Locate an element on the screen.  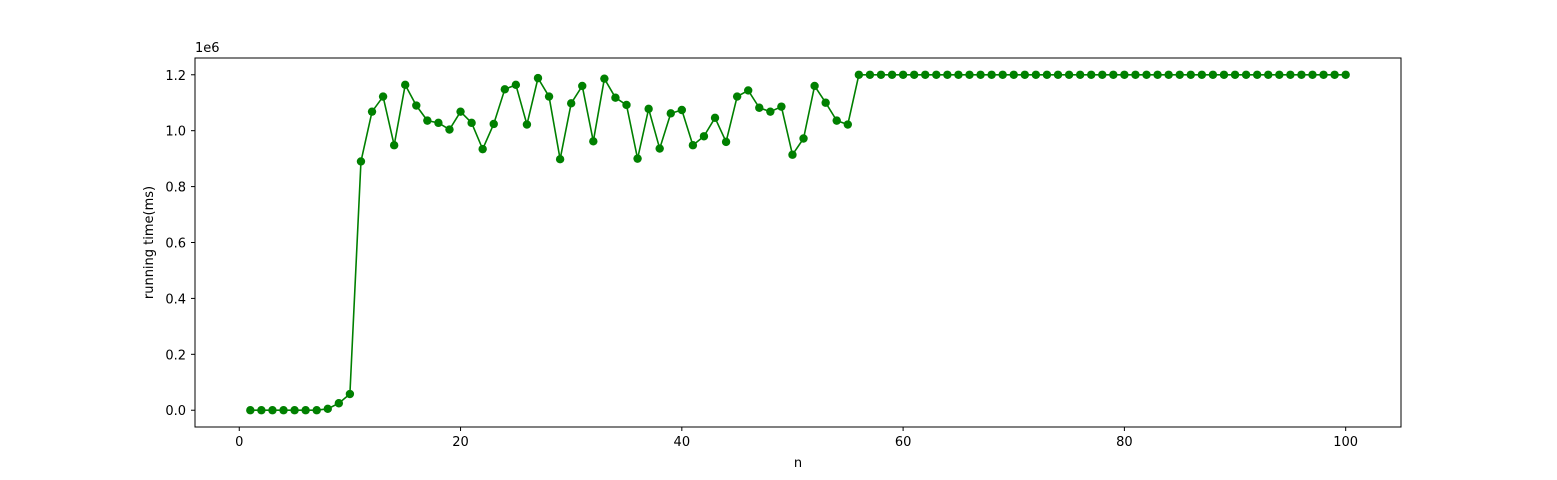
x-tick-label: 40 is located at coordinates (682, 442).